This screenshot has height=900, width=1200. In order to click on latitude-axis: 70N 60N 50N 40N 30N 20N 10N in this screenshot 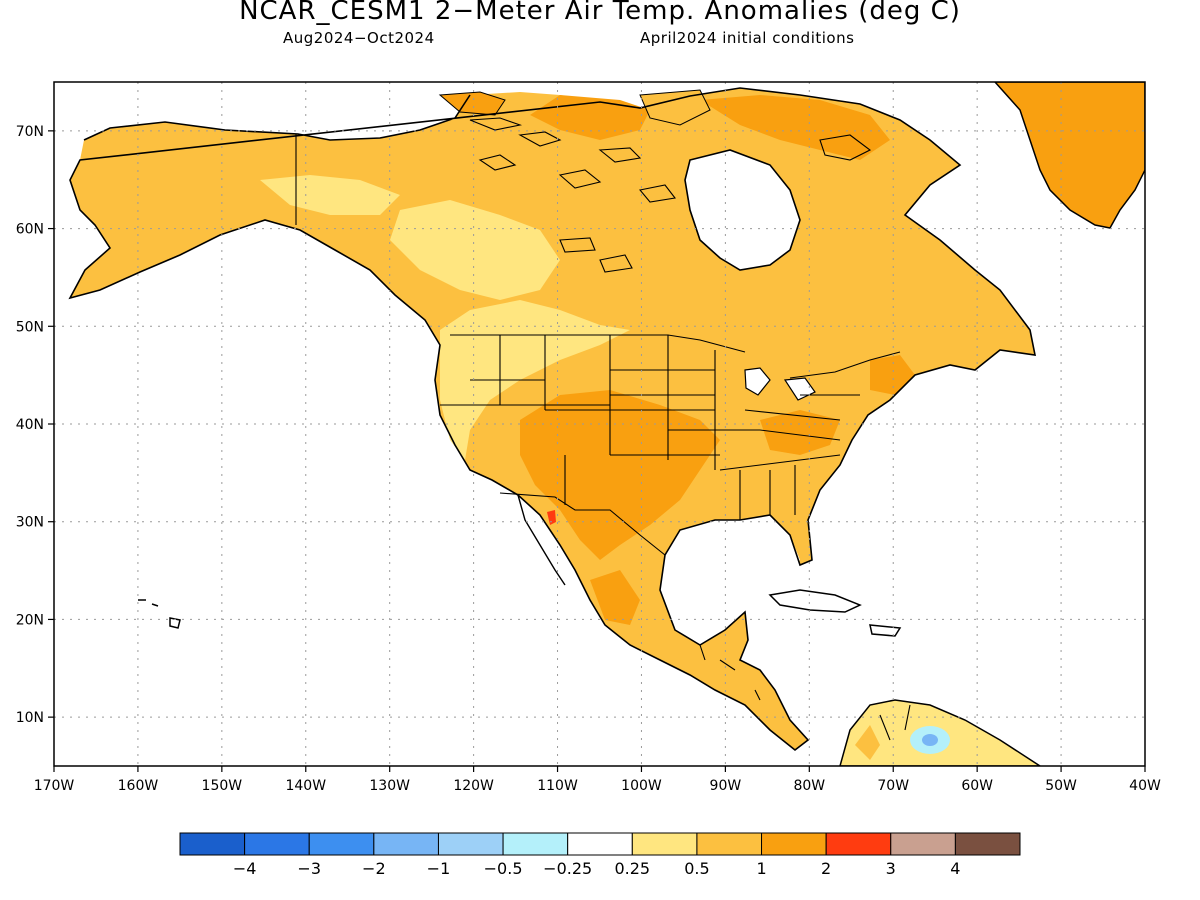, I will do `click(35, 425)`.